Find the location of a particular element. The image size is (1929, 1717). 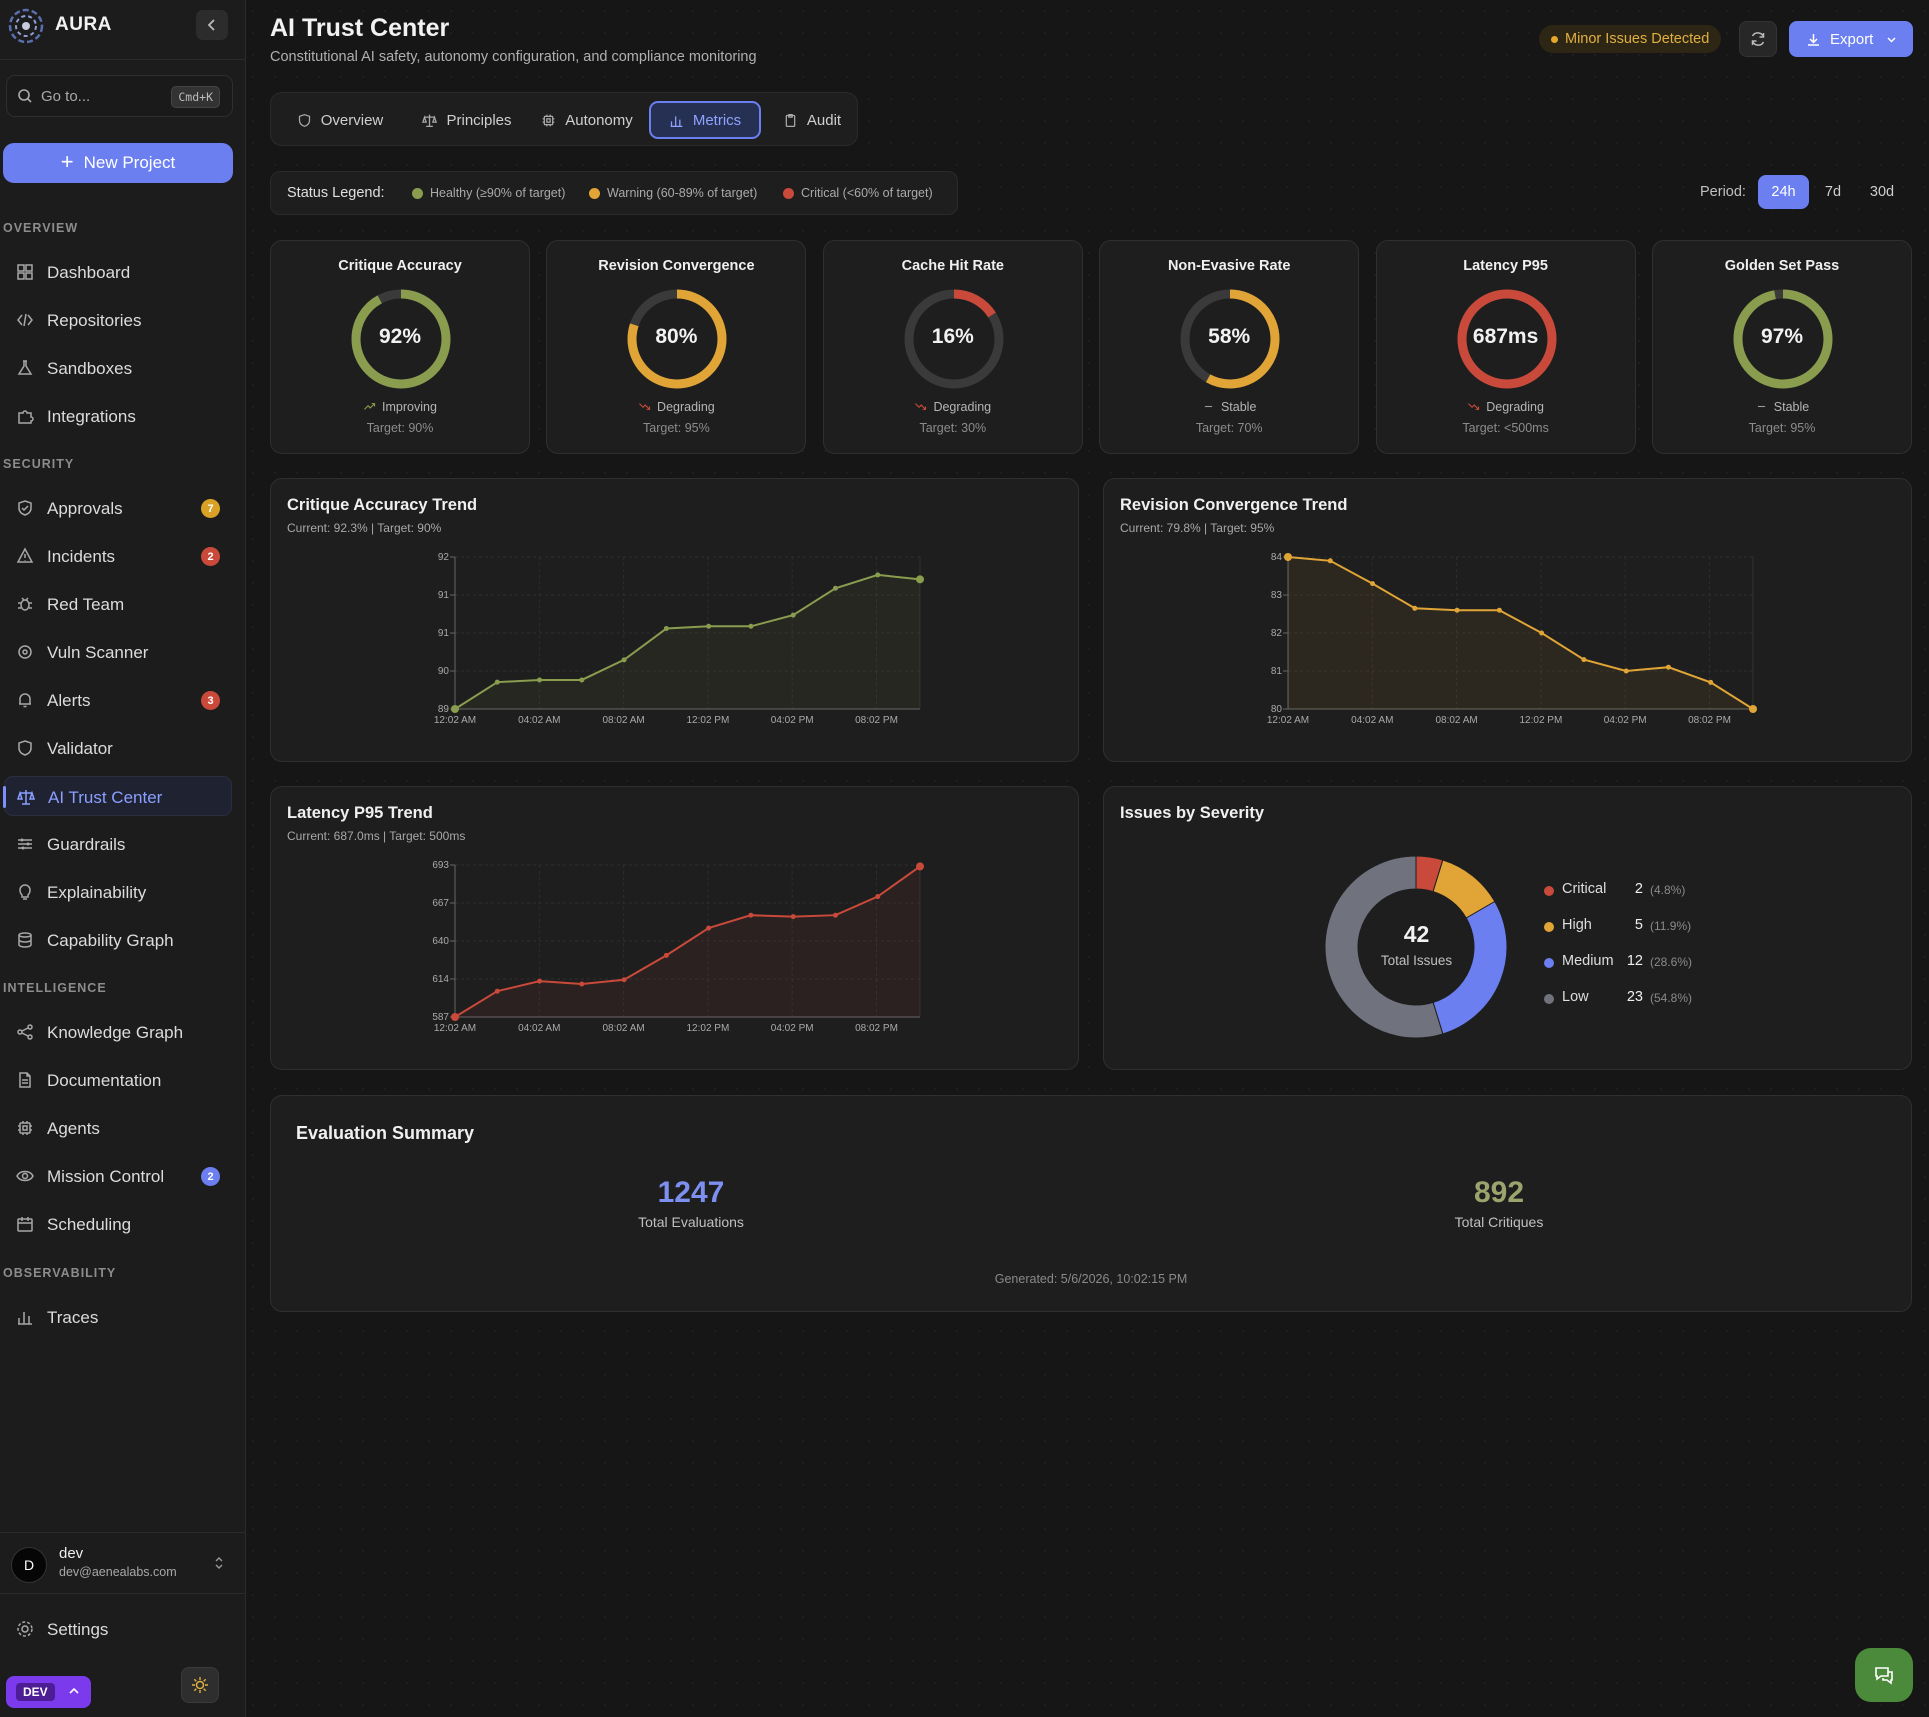

sidebar-item-documentation: Documentation is located at coordinates (118, 1080).